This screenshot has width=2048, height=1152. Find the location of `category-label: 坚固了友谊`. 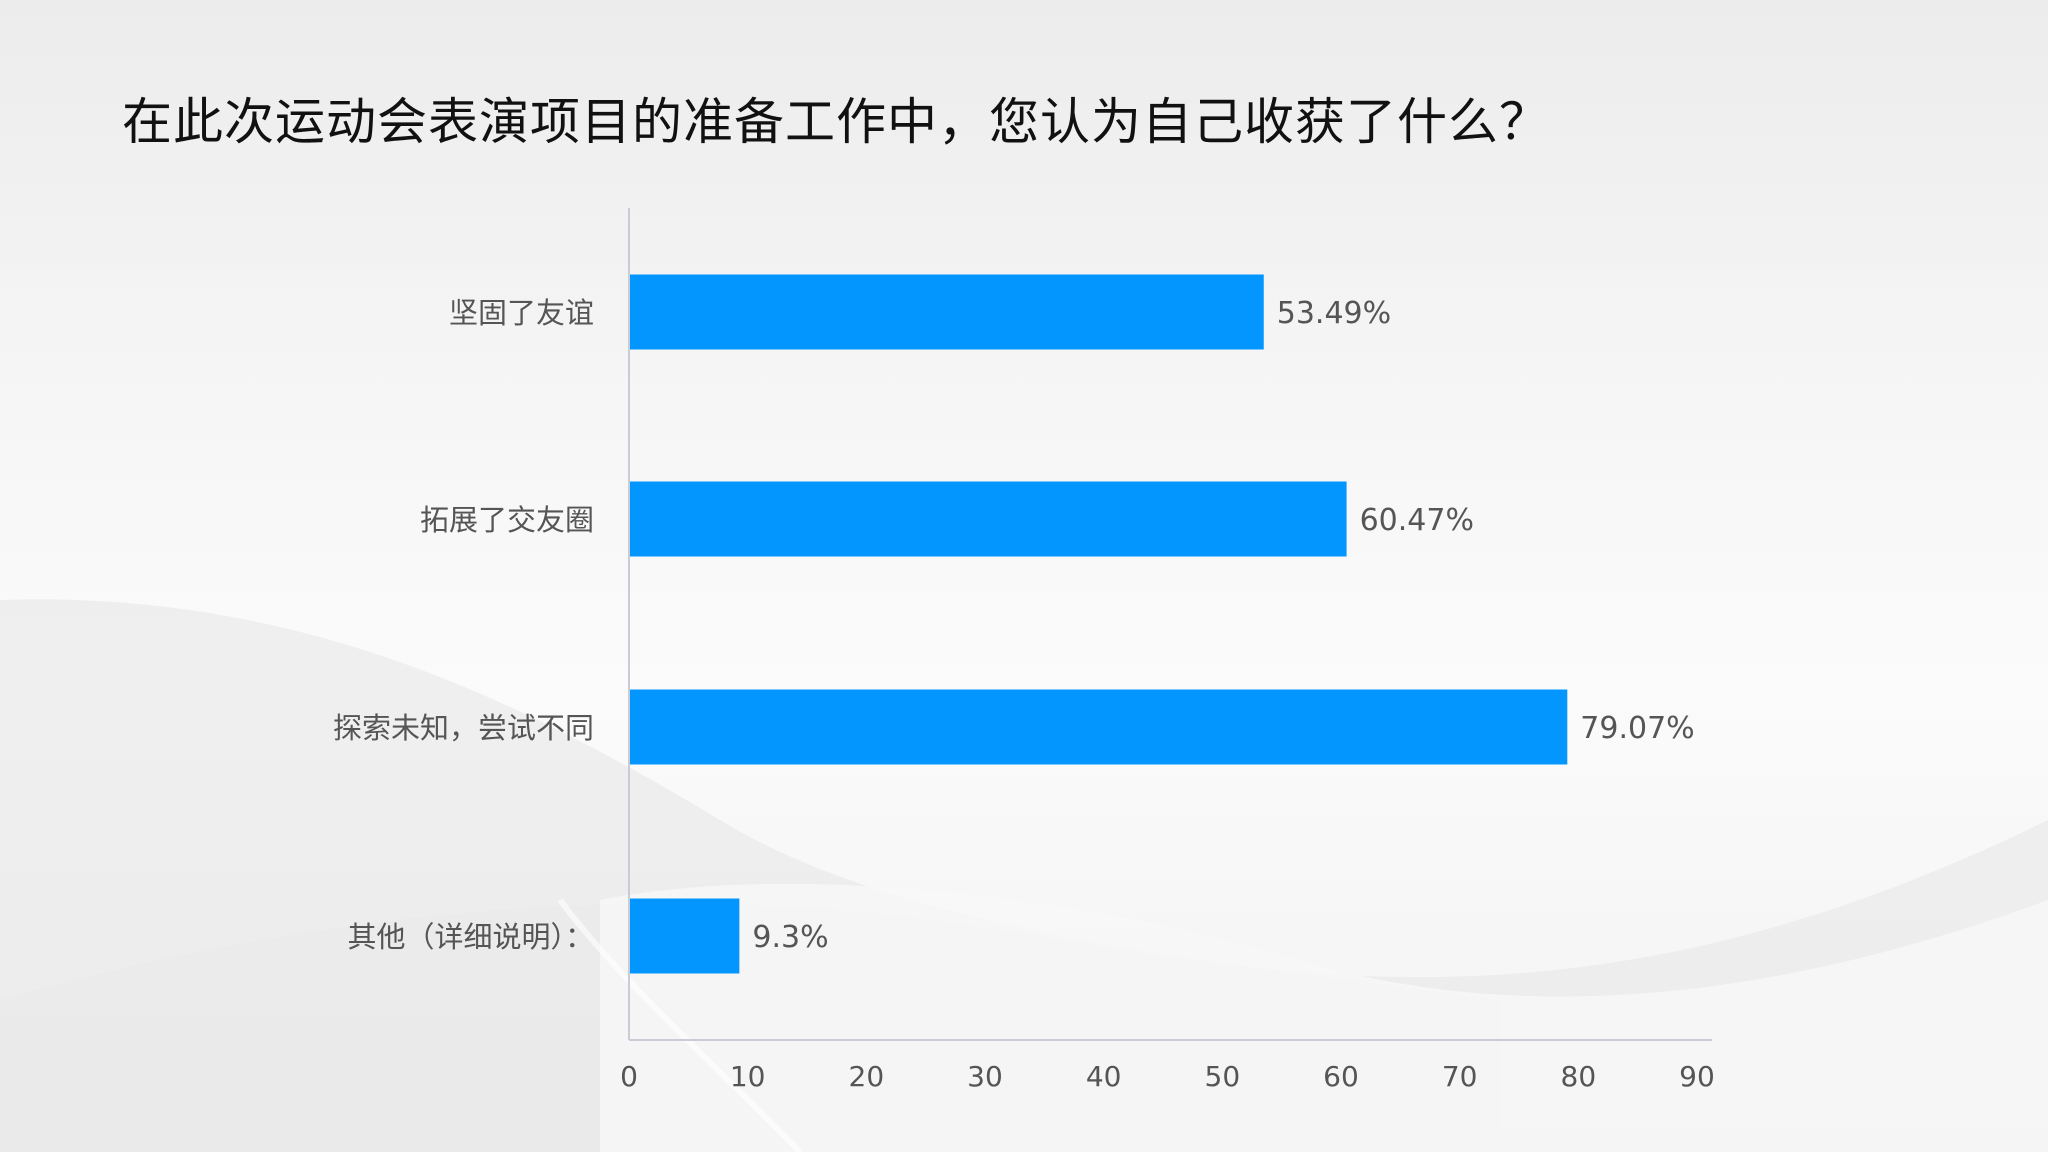

category-label: 坚固了友谊 is located at coordinates (521, 313).